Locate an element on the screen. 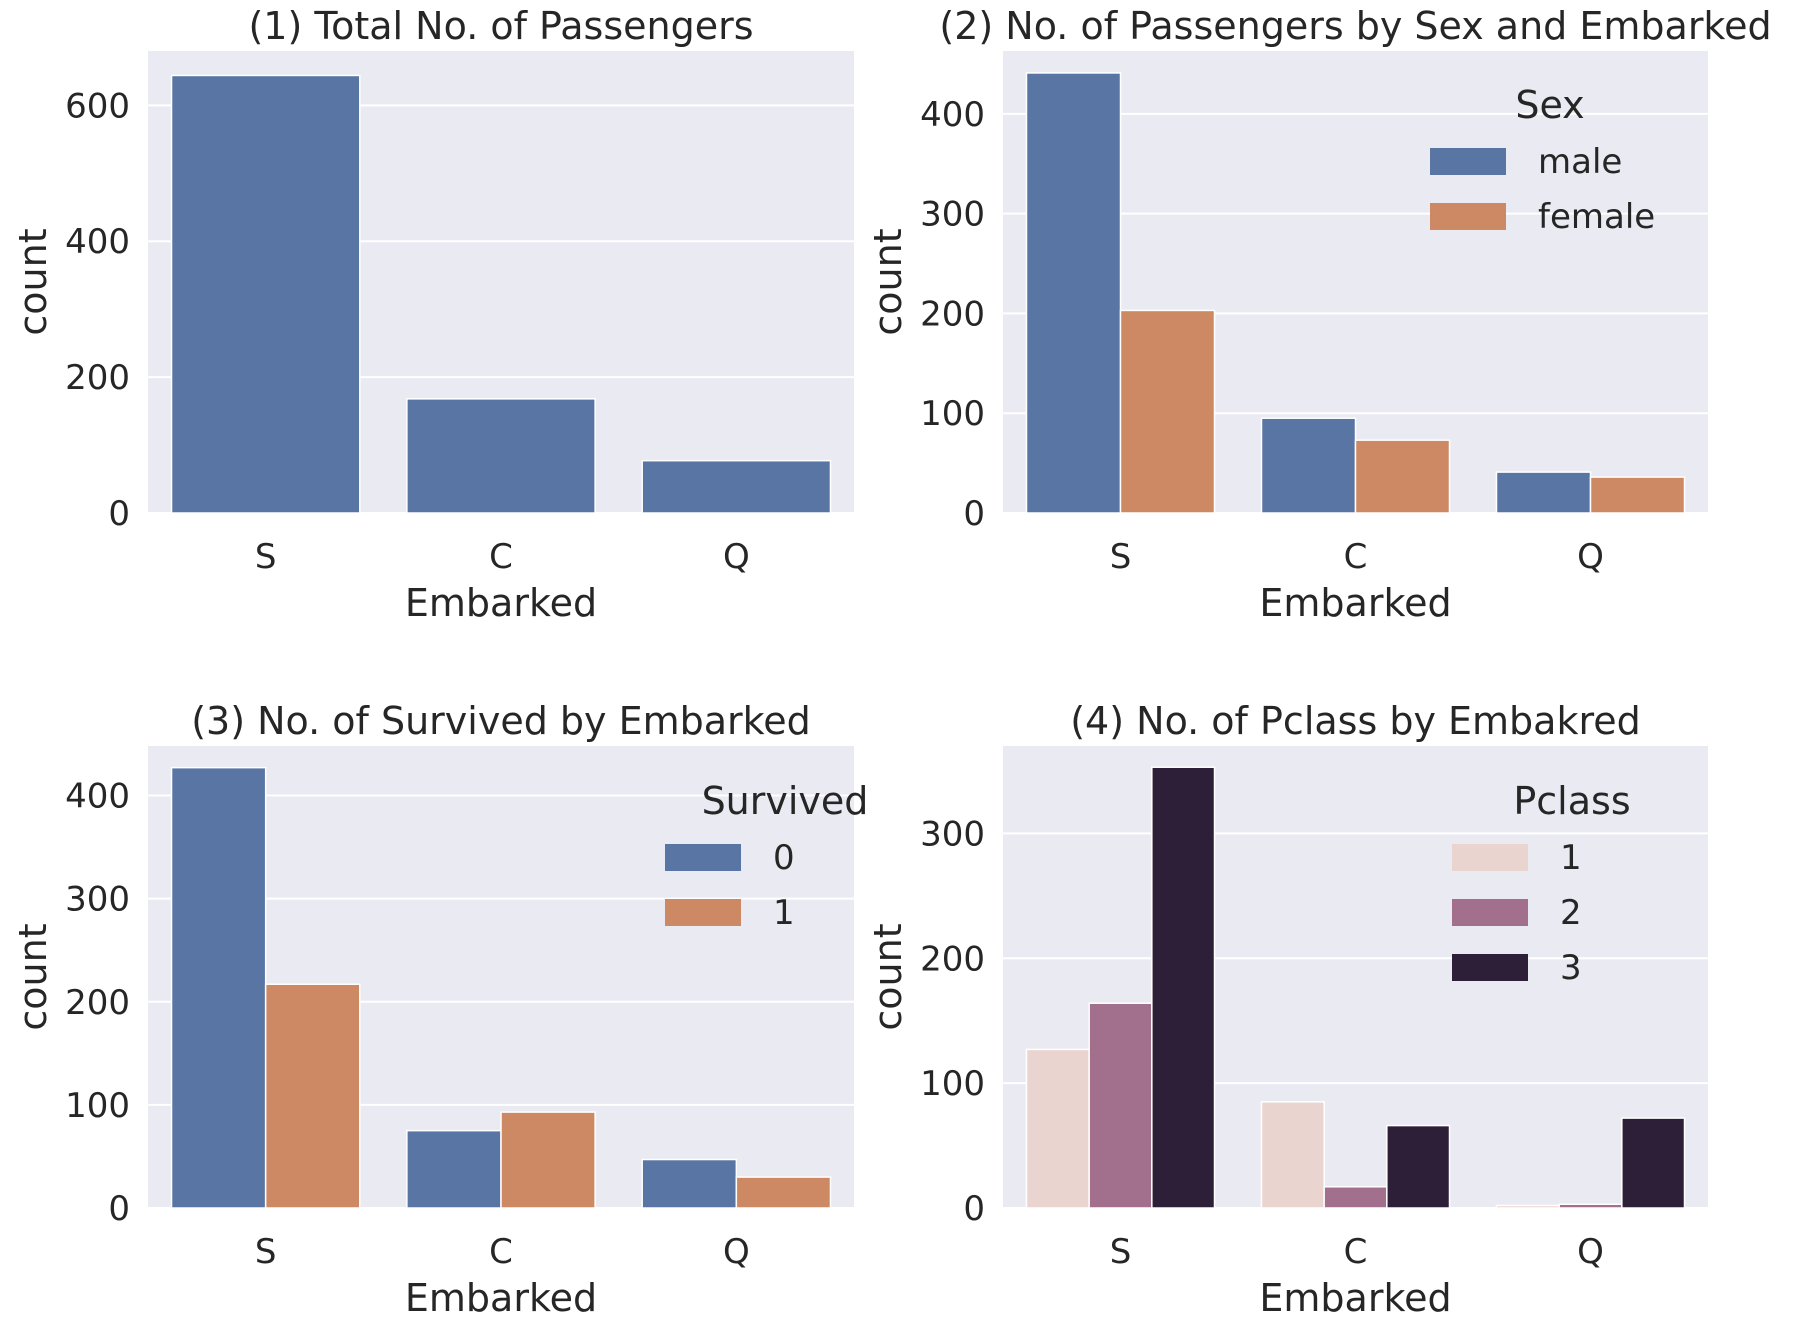 This screenshot has width=1812, height=1317. legend-title: Sex is located at coordinates (1549, 105).